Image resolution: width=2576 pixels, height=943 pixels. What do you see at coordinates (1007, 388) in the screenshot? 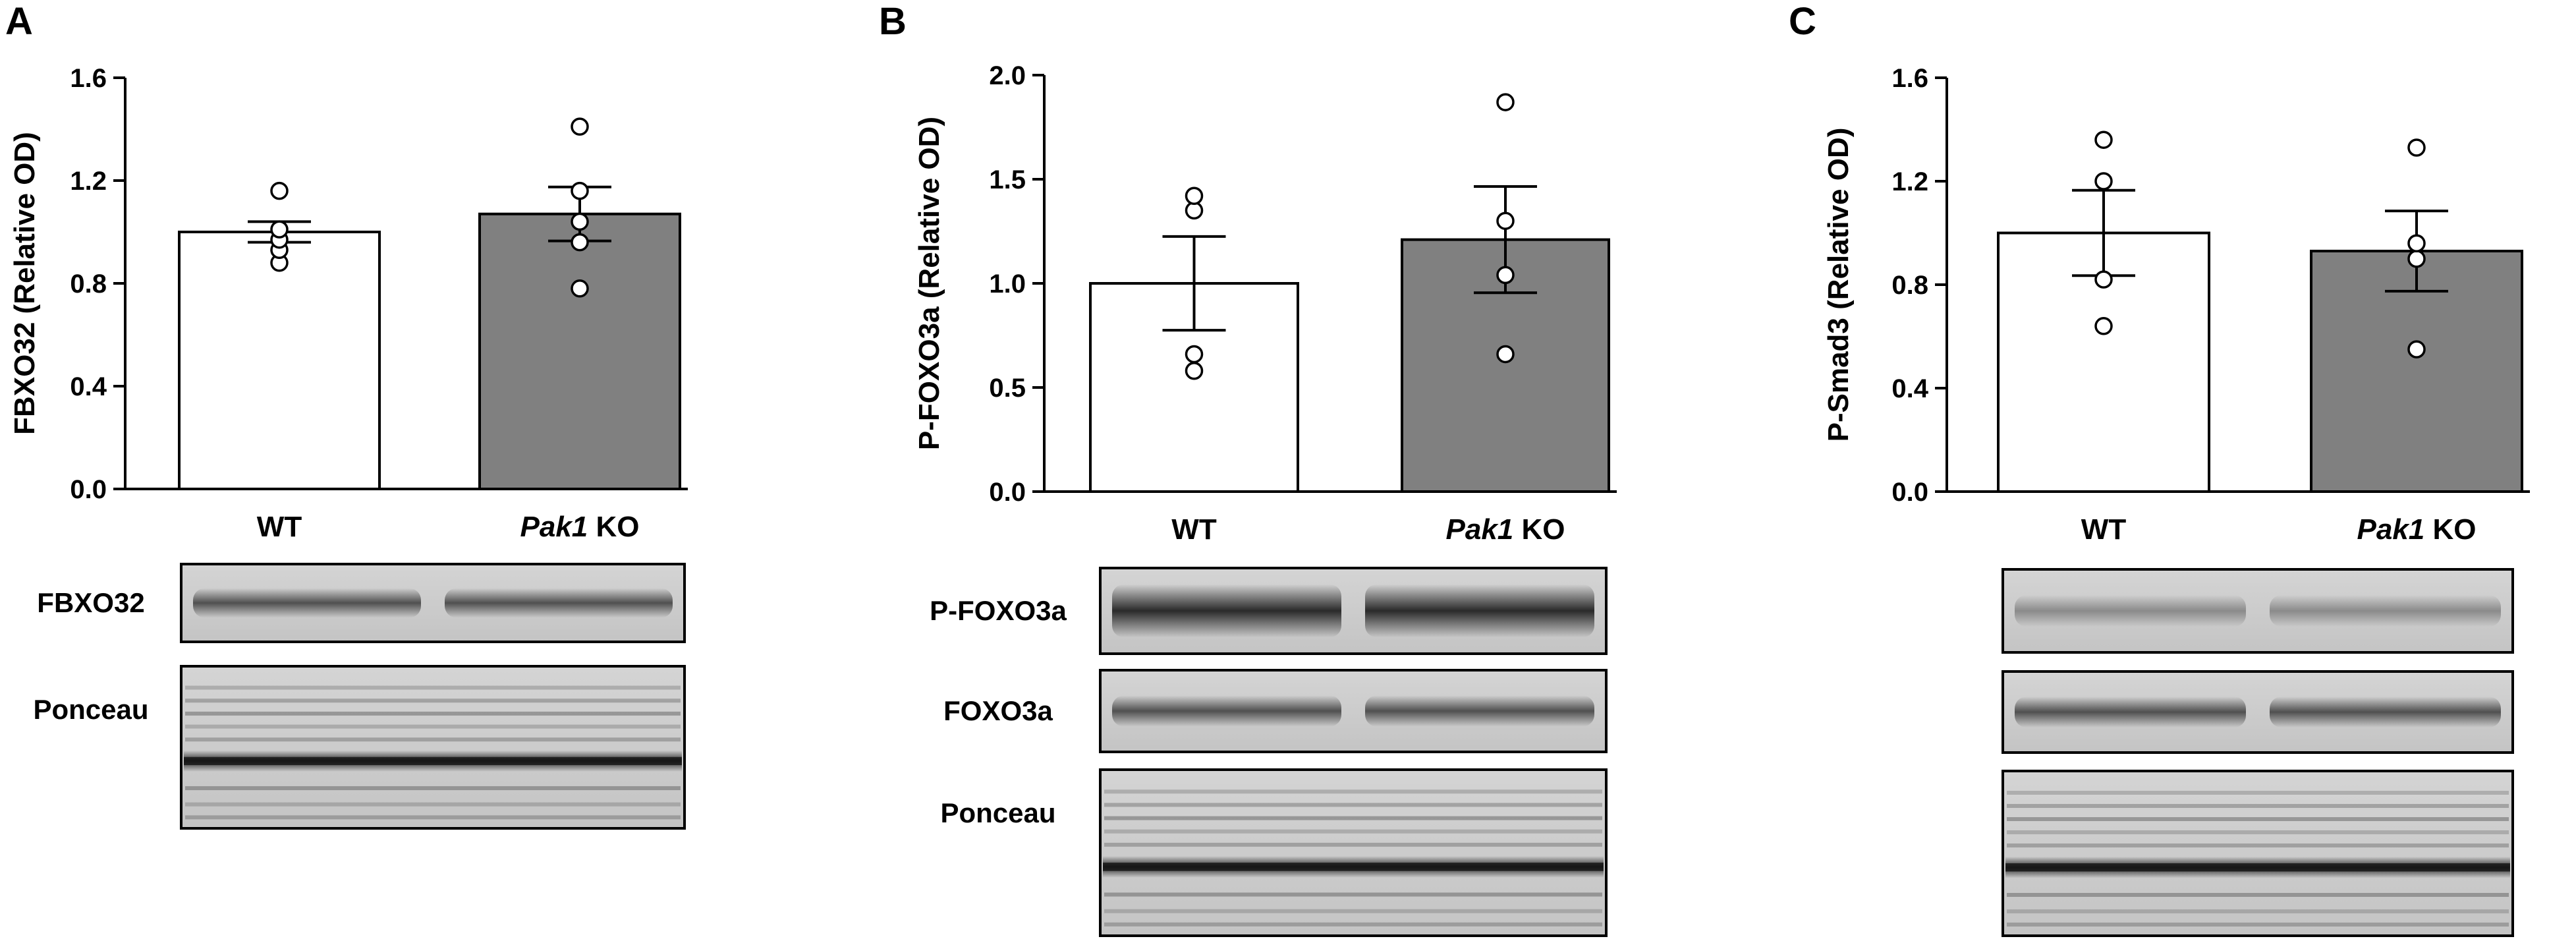
I see `y-tick-label: 0.5` at bounding box center [1007, 388].